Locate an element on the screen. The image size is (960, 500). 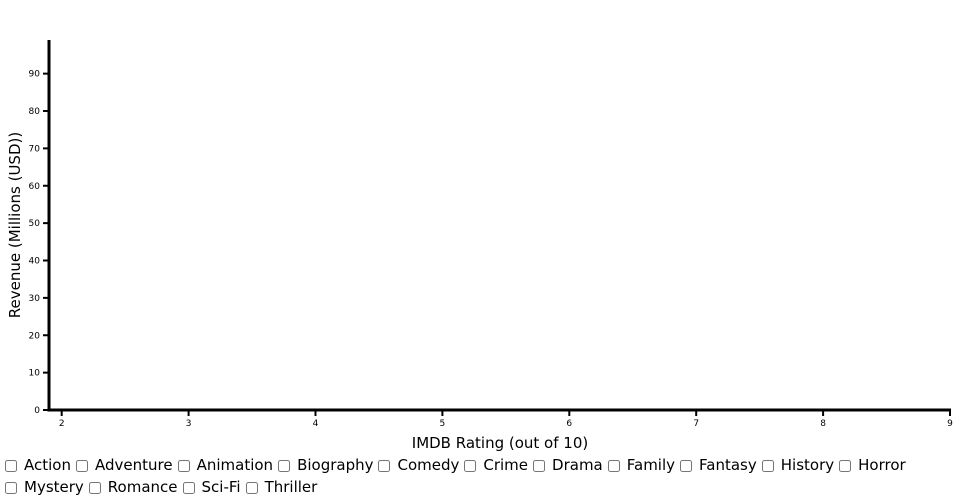
genre-label: Biography is located at coordinates (335, 465).